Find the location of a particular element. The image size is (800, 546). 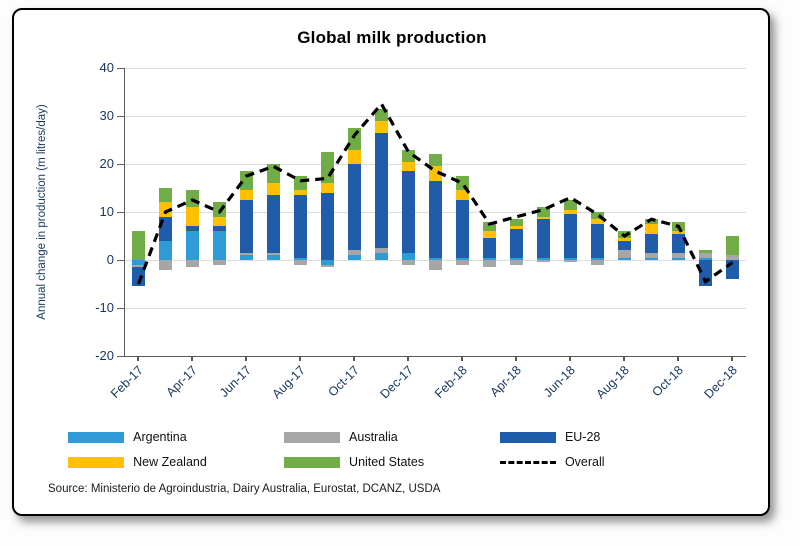

legend-label: Australia is located at coordinates (373, 437).